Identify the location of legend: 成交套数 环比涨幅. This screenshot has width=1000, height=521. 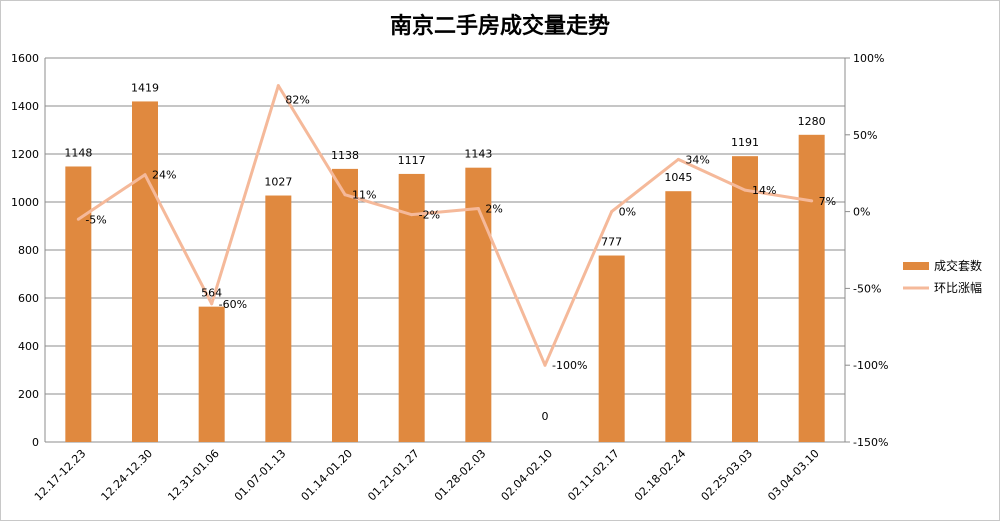
(942, 276).